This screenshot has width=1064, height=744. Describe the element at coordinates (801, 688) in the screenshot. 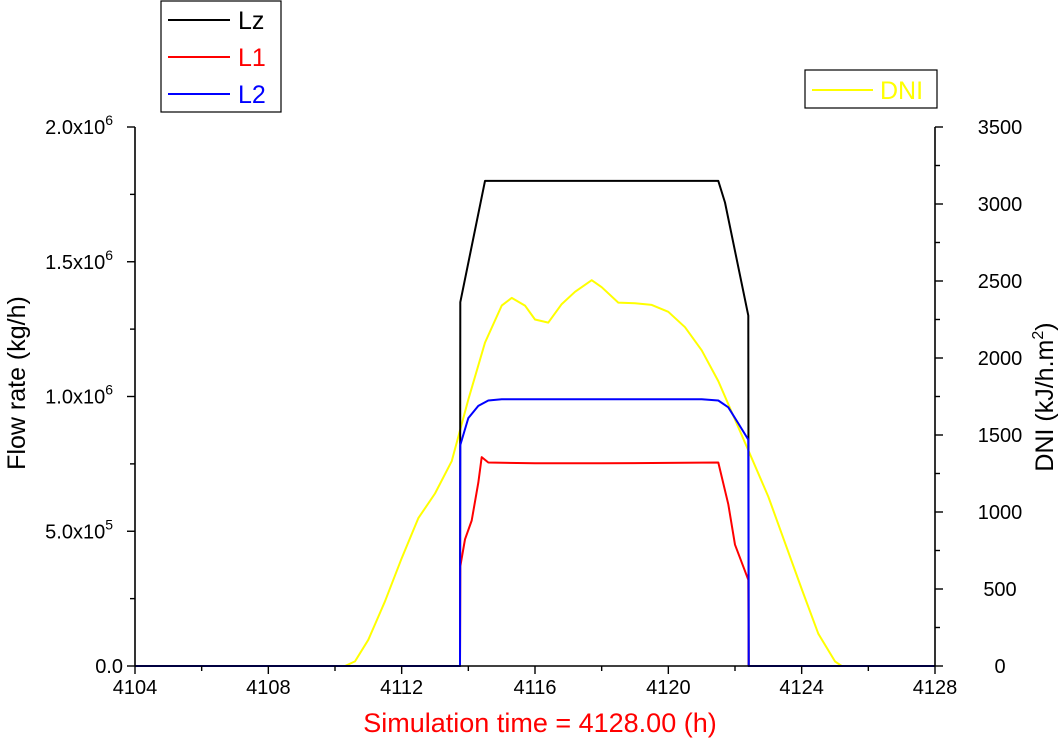

I see `x-tick-label: 4124` at that location.